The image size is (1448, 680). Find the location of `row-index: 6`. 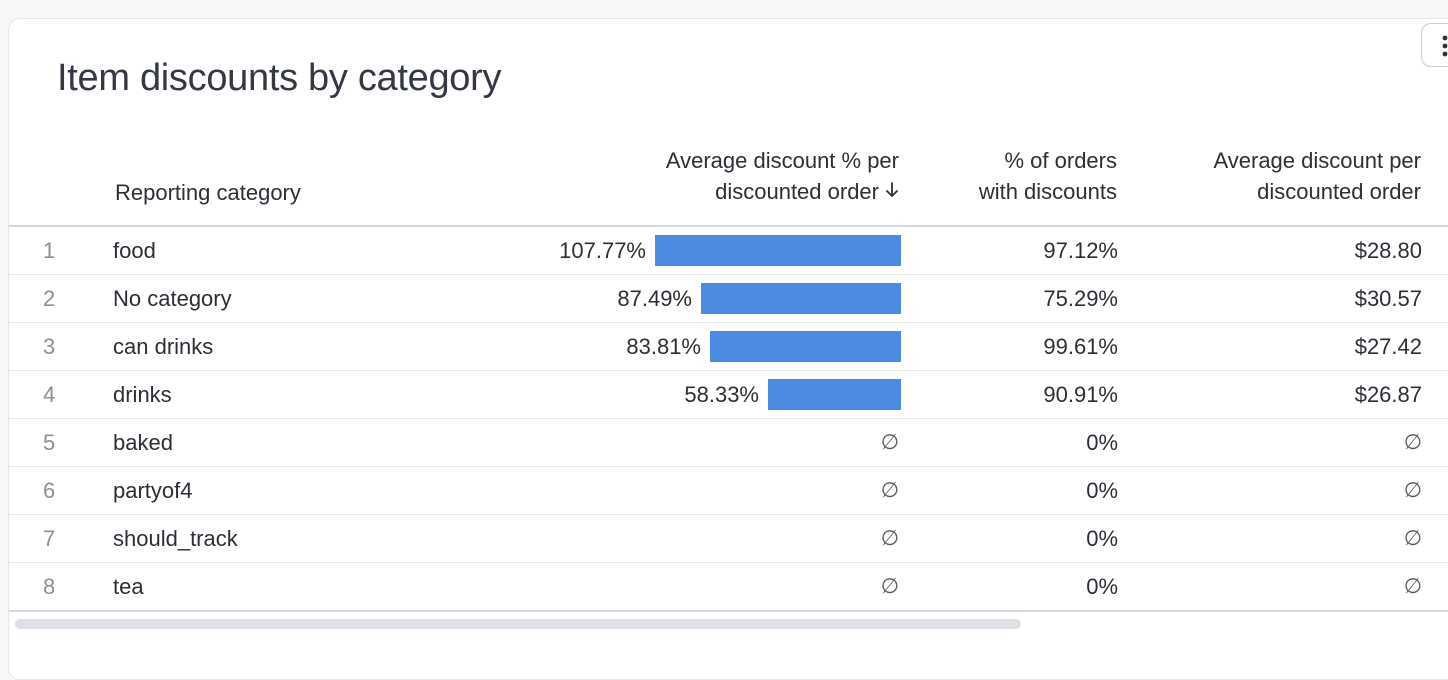

row-index: 6 is located at coordinates (49, 490).